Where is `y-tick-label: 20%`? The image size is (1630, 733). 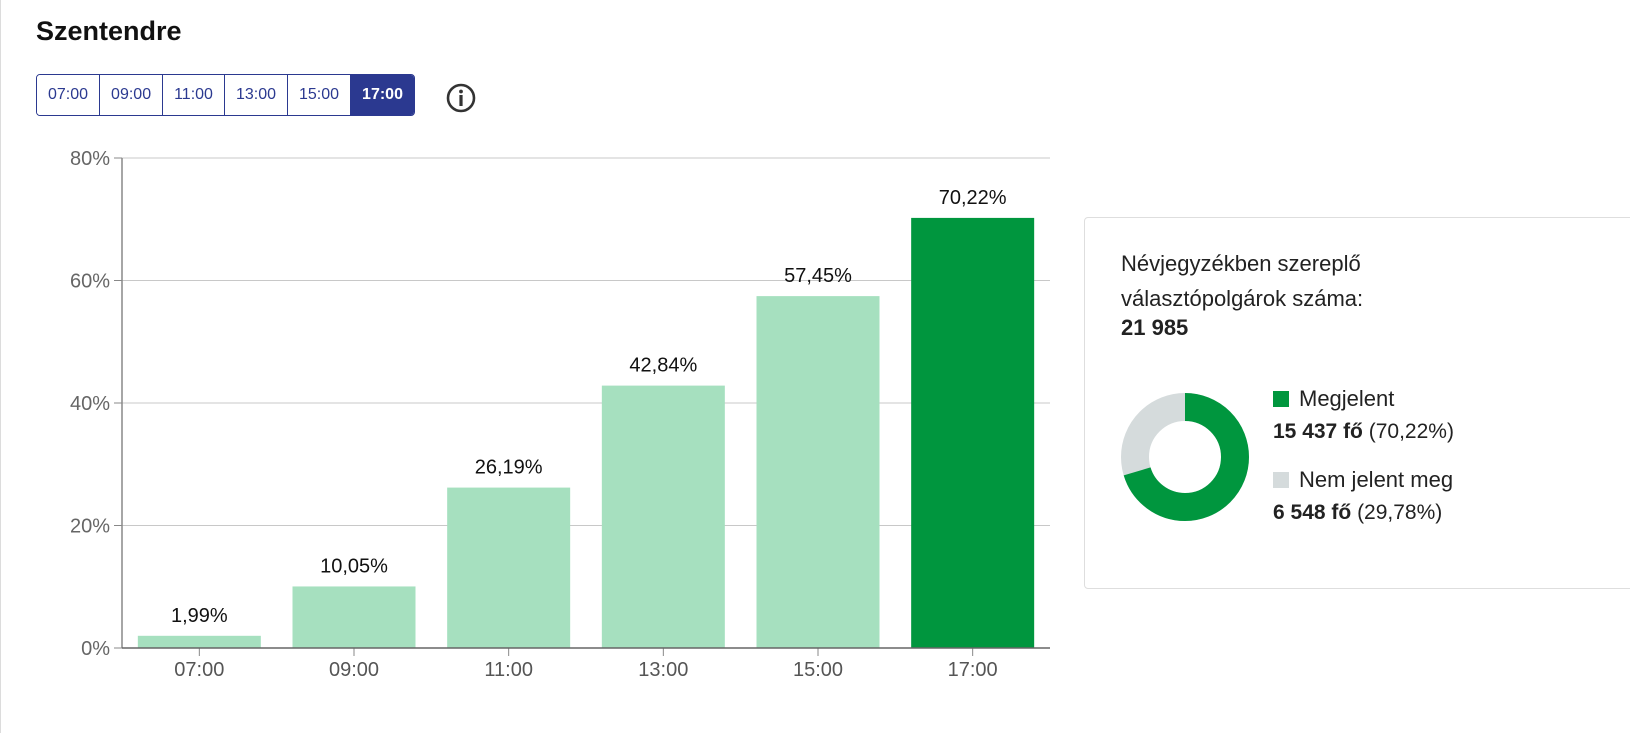 y-tick-label: 20% is located at coordinates (90, 527).